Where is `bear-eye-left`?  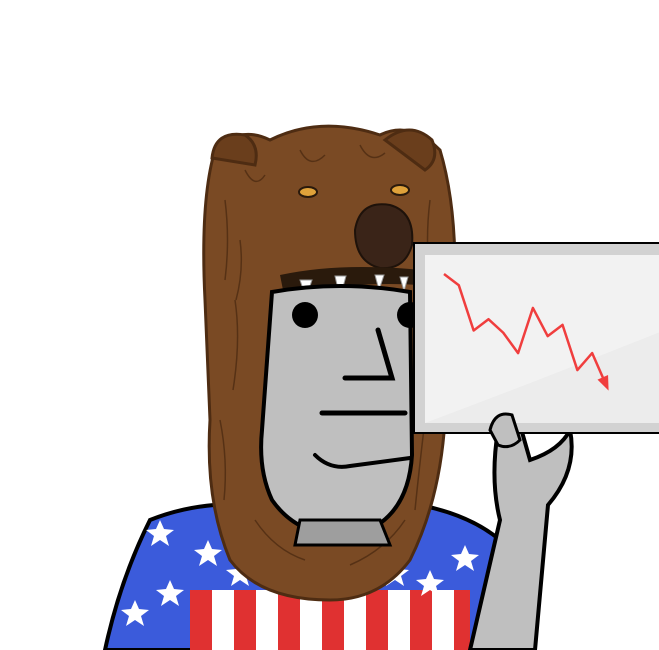 bear-eye-left is located at coordinates (308, 192).